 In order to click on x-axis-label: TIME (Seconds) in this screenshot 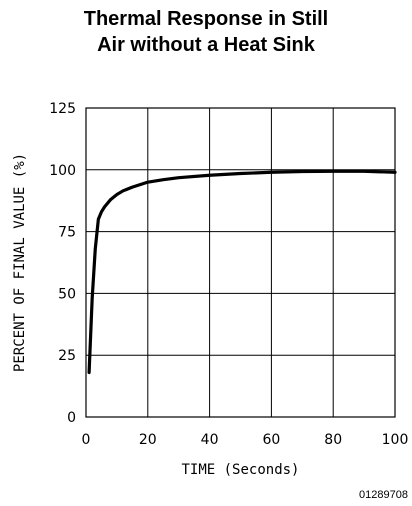, I will do `click(240, 470)`.